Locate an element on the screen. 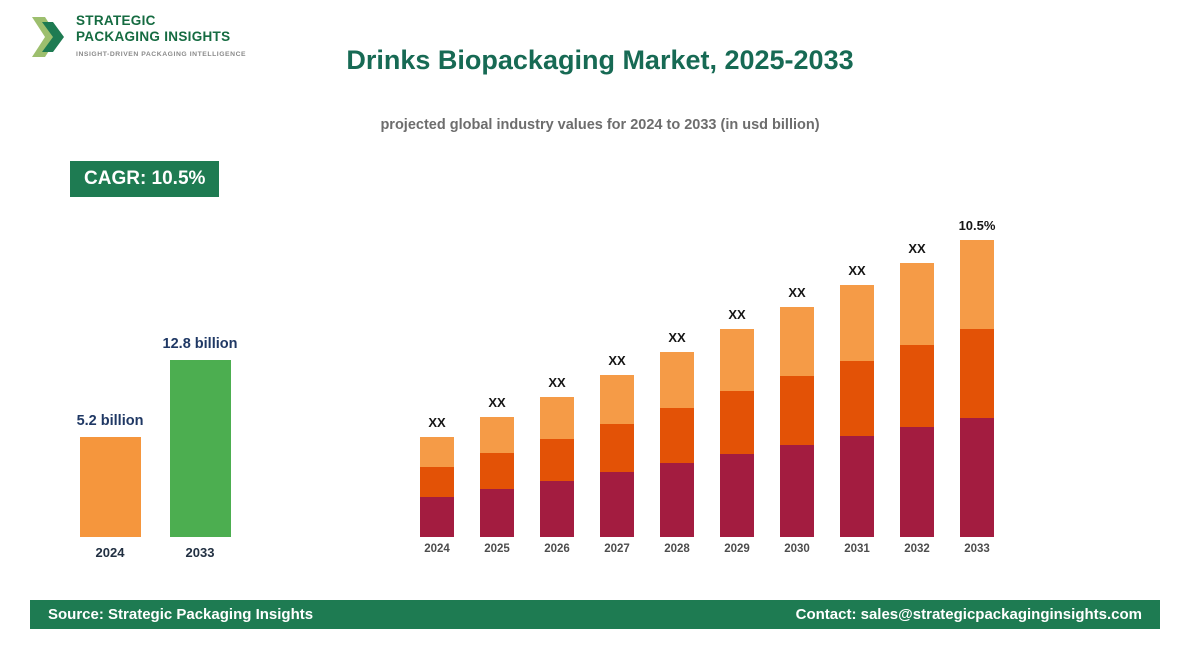  bar-2033 is located at coordinates (200, 448).